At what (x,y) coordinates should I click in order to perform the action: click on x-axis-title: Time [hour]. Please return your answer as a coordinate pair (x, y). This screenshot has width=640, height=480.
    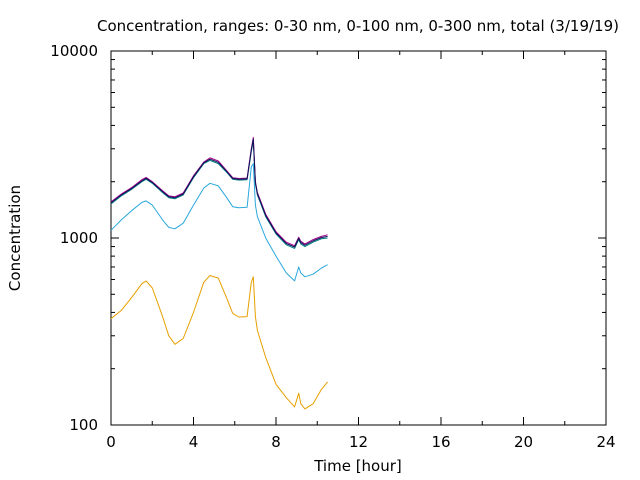
    Looking at the image, I should click on (357, 466).